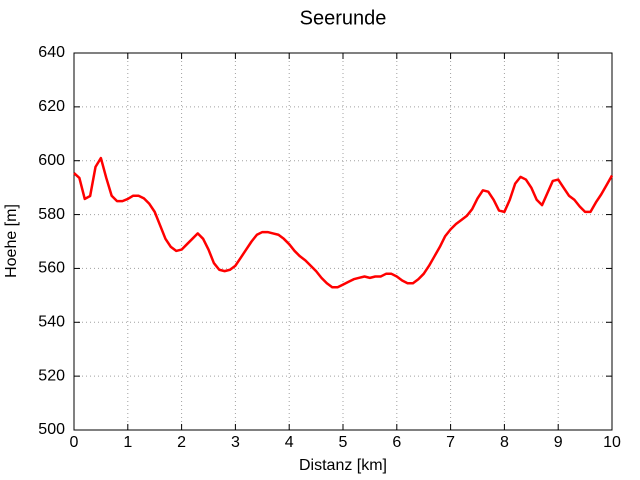 Image resolution: width=640 pixels, height=480 pixels. Describe the element at coordinates (51, 52) in the screenshot. I see `y-tick-label: 640` at that location.